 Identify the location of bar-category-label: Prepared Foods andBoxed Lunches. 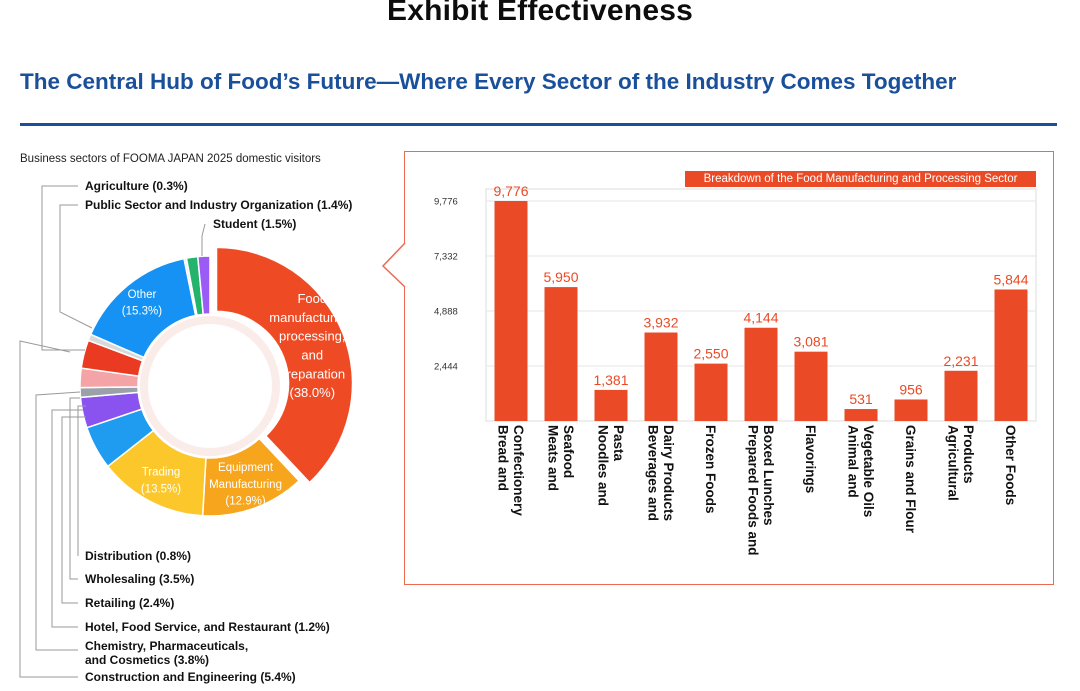
(760, 490).